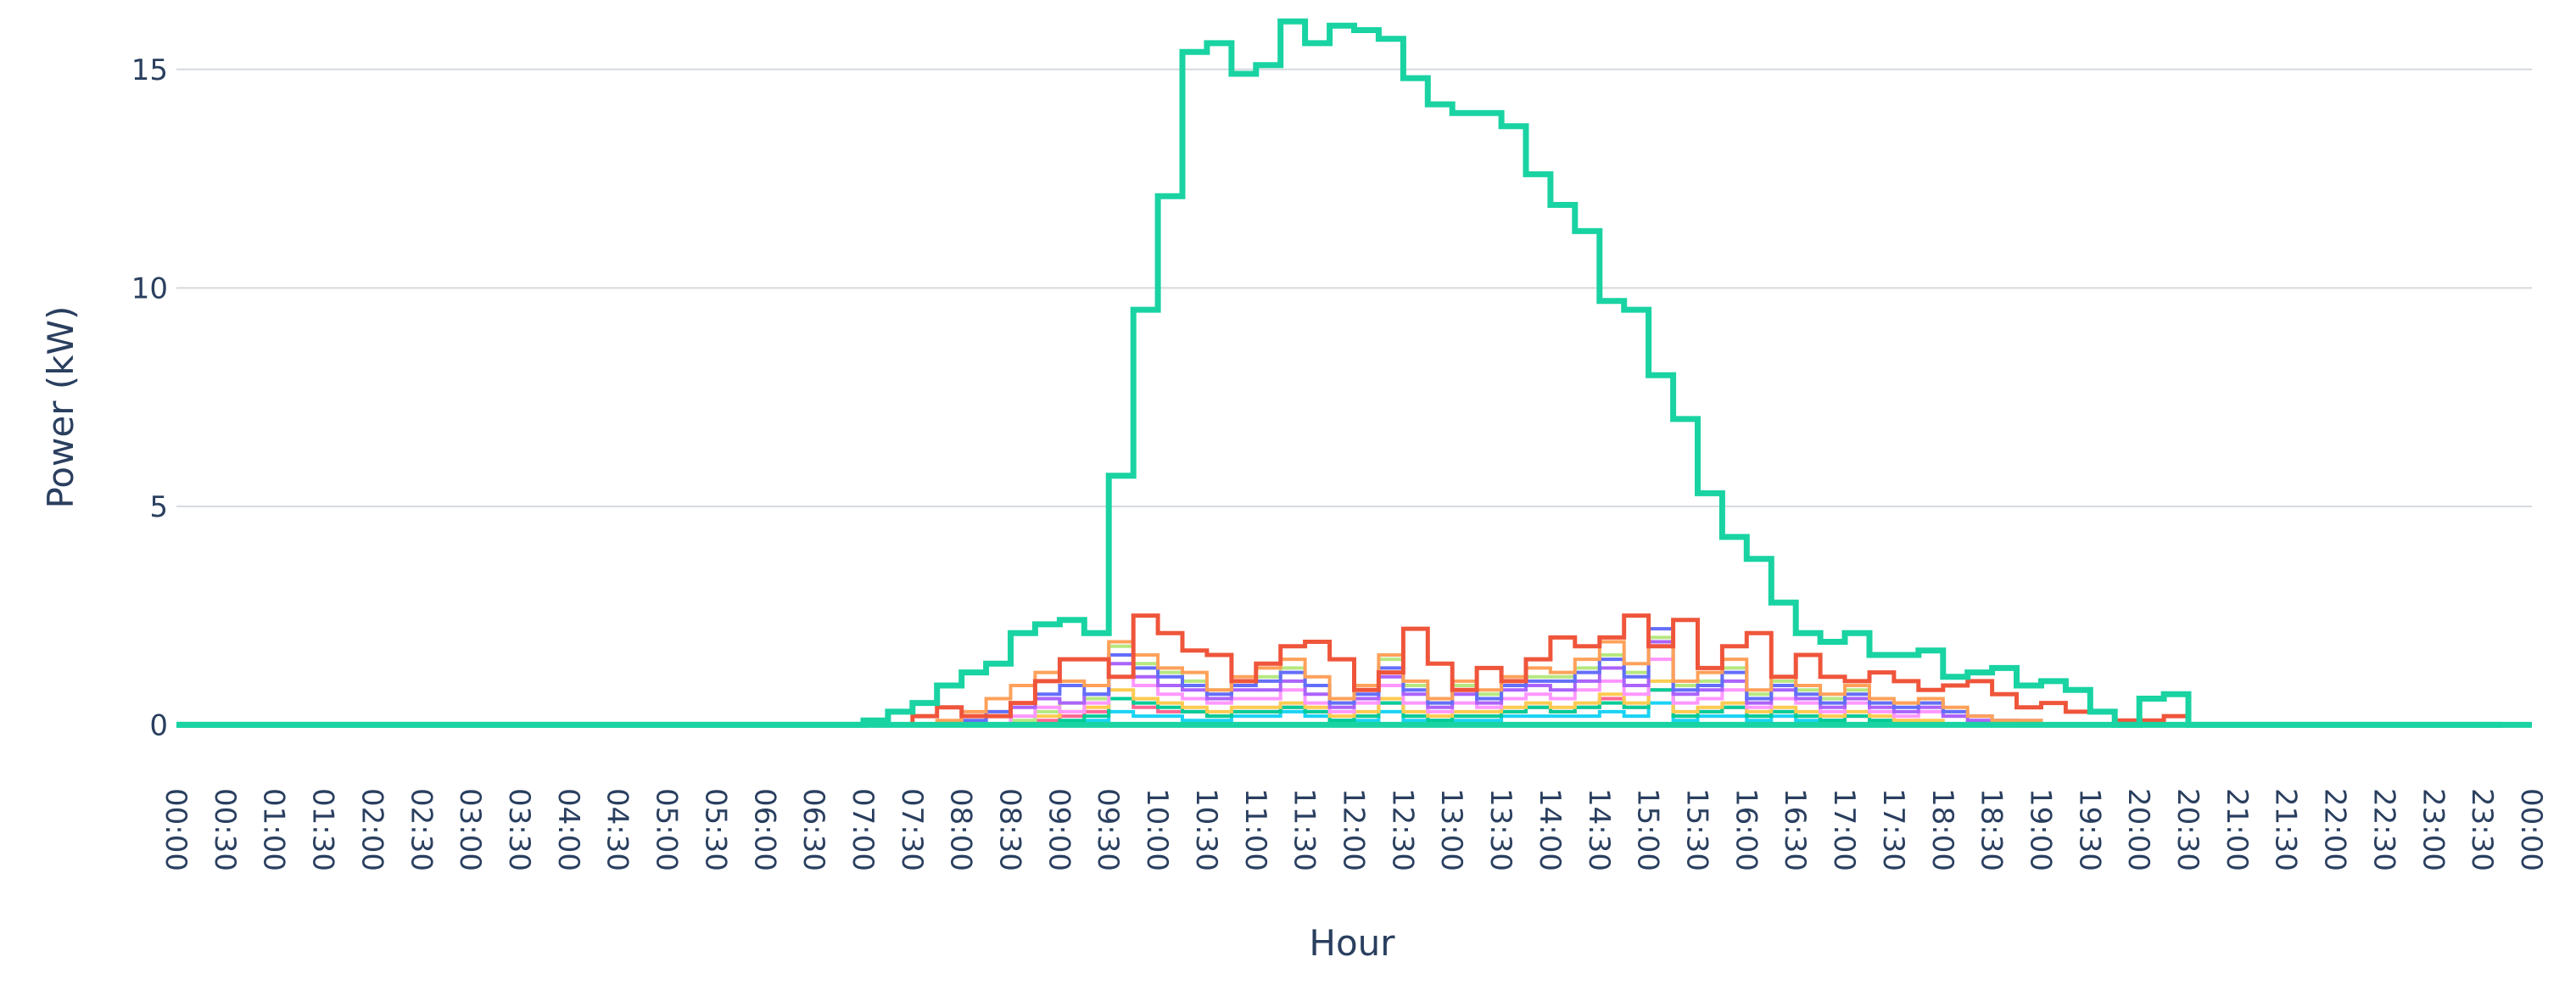 Image resolution: width=2576 pixels, height=996 pixels. Describe the element at coordinates (1500, 829) in the screenshot. I see `x-tick-label: 13:30` at that location.